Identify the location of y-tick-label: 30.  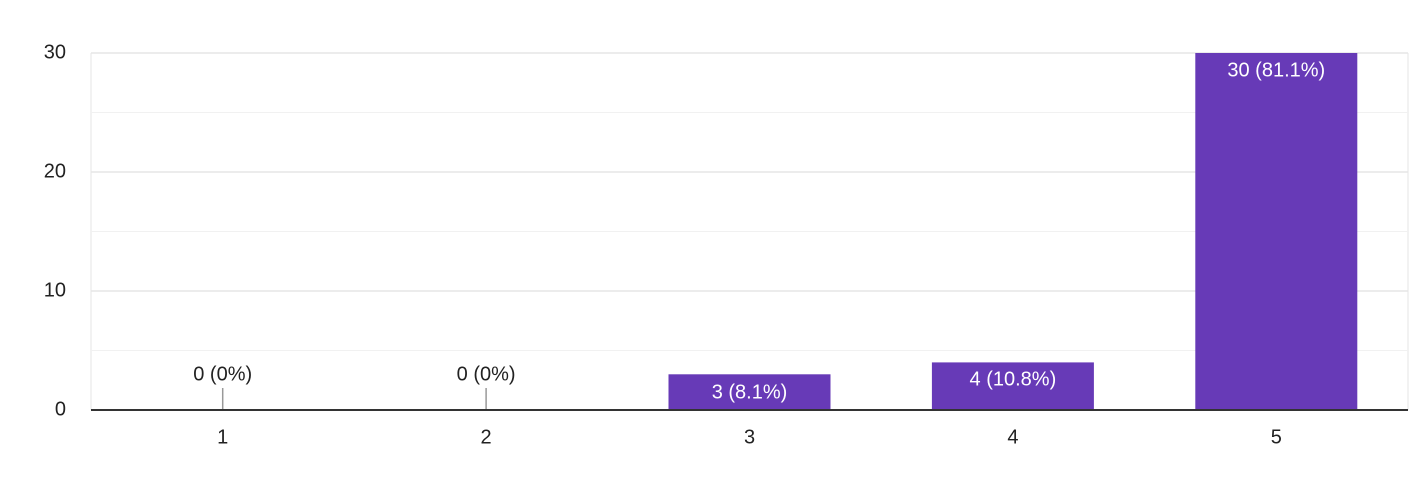
(55, 52).